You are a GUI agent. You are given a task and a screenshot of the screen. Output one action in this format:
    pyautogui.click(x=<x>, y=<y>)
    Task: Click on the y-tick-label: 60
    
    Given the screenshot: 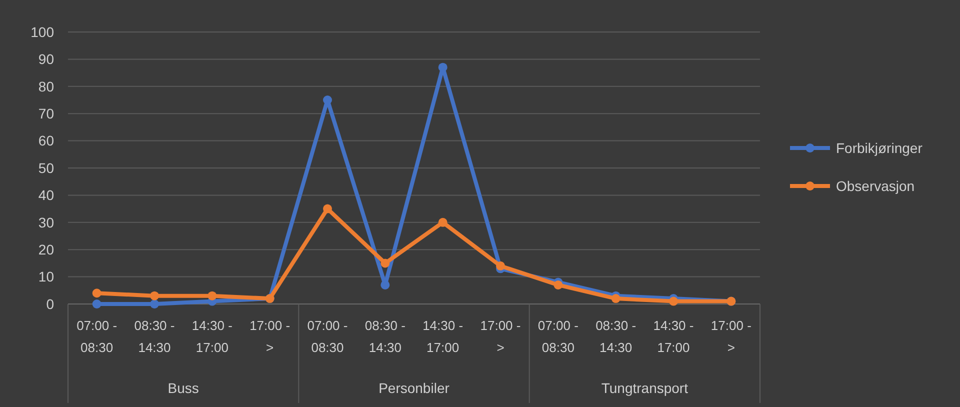 What is the action you would take?
    pyautogui.click(x=46, y=140)
    